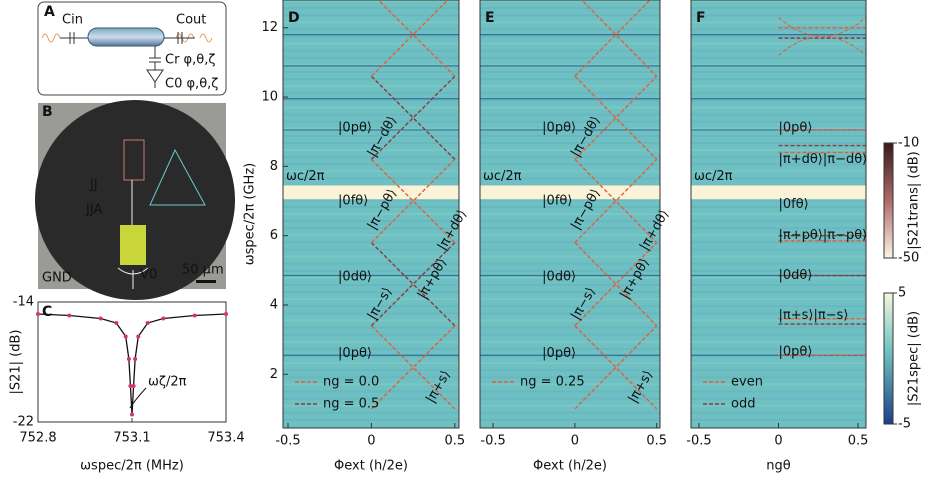  I want to click on annotation: ωζ/2π, so click(167, 382).